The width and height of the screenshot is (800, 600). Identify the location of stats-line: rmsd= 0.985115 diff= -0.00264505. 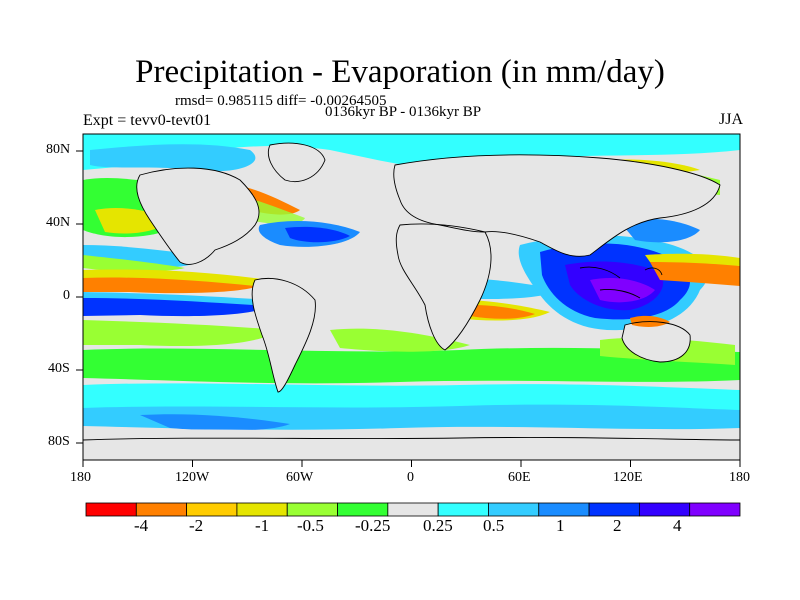
(281, 101).